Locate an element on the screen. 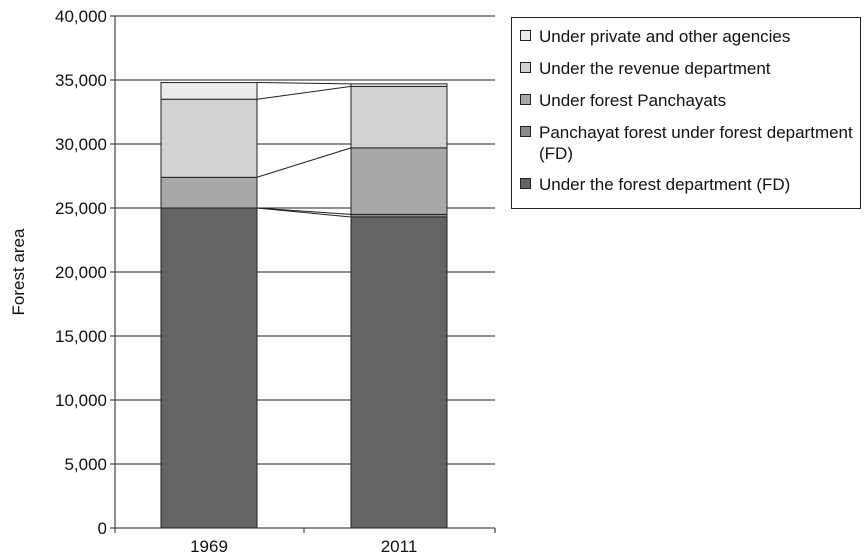 The image size is (867, 556). legend-label-private: Under private and other agencies is located at coordinates (665, 36).